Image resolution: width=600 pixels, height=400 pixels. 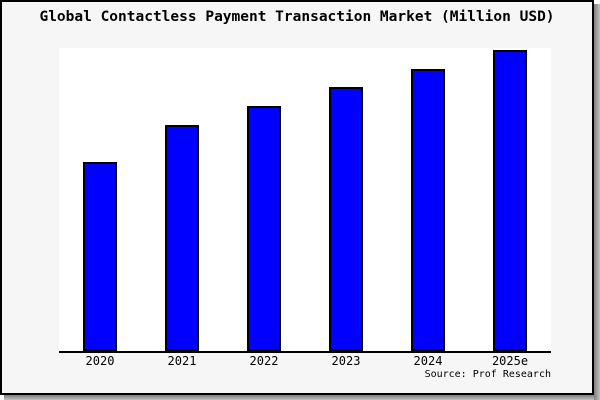 What do you see at coordinates (182, 361) in the screenshot?
I see `x-tick-label-2021: 2021` at bounding box center [182, 361].